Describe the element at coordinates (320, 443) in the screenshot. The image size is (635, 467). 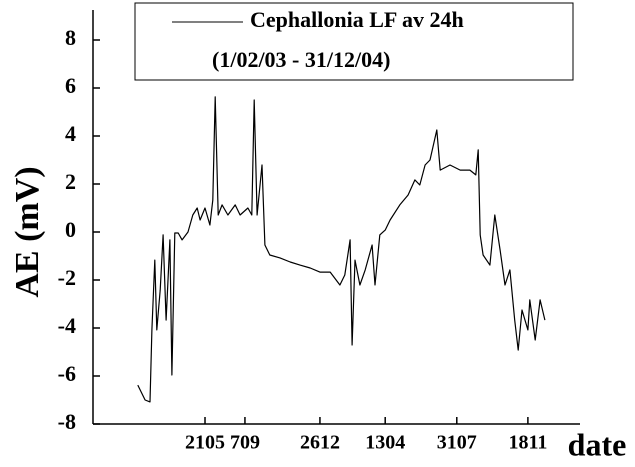
I see `x-tick-label: 2612` at that location.